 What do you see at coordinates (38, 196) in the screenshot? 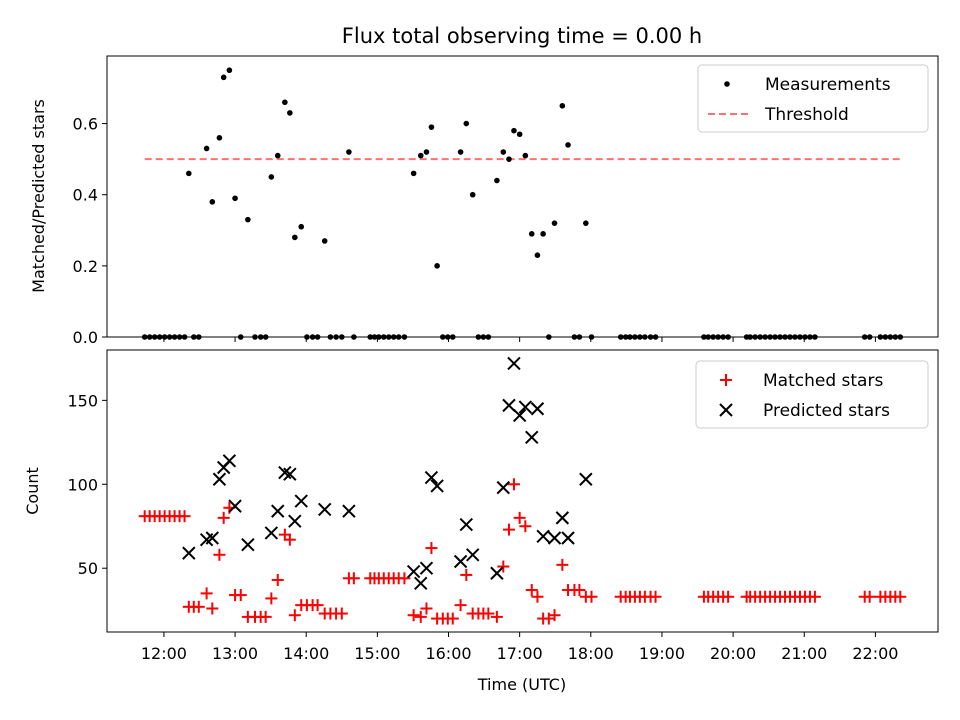
I see `ratio-y-axis-label: Matched/Predicted stars` at bounding box center [38, 196].